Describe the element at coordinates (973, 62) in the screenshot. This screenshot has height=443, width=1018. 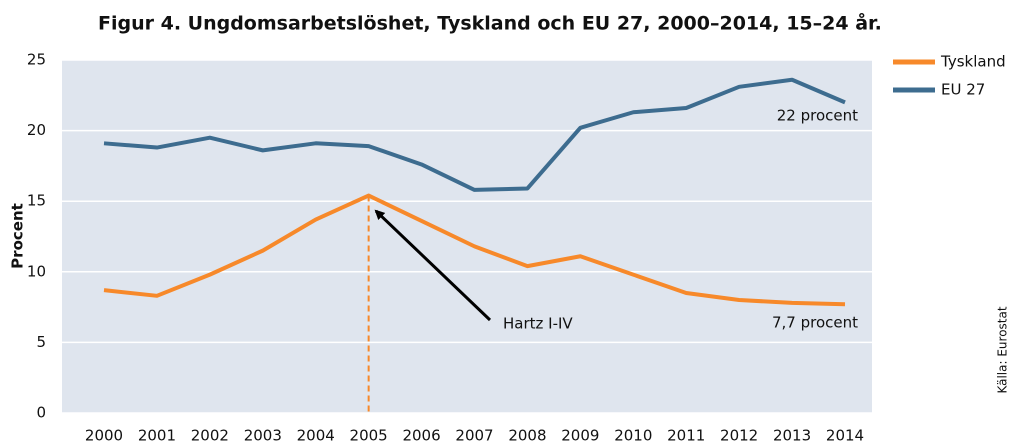
I see `legend-label: Tyskland` at that location.